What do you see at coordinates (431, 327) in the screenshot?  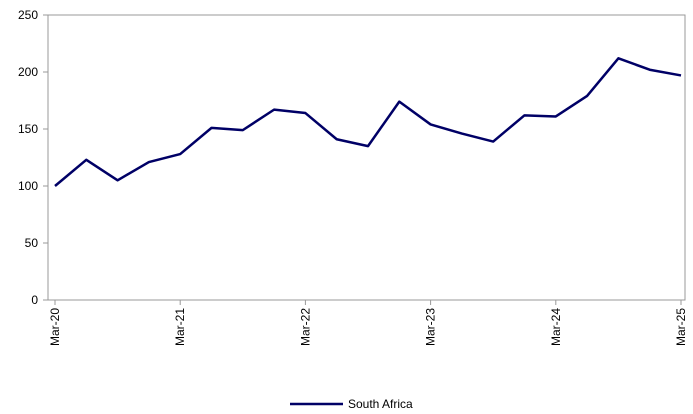 I see `x-tick-label: Mar-23` at bounding box center [431, 327].